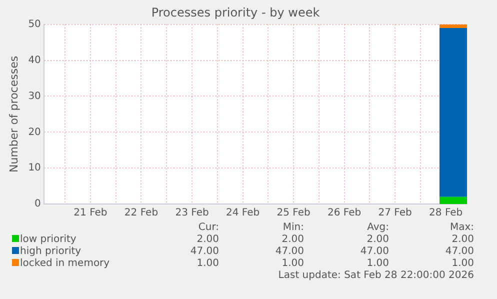  I want to click on x-tick-label: 28 Feb, so click(446, 213).